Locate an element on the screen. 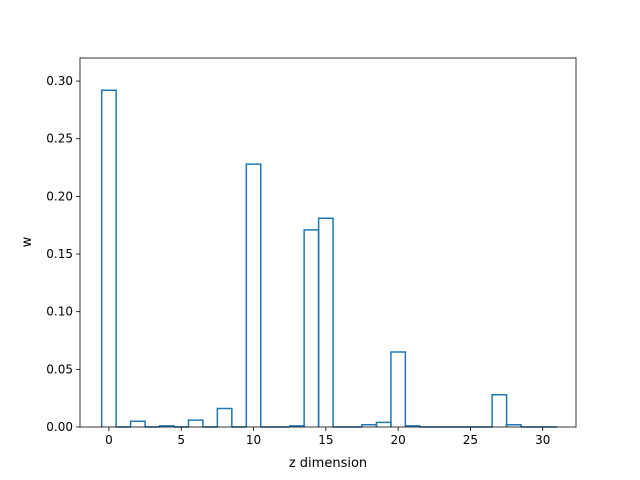  x-tick-label: 20 is located at coordinates (397, 440).